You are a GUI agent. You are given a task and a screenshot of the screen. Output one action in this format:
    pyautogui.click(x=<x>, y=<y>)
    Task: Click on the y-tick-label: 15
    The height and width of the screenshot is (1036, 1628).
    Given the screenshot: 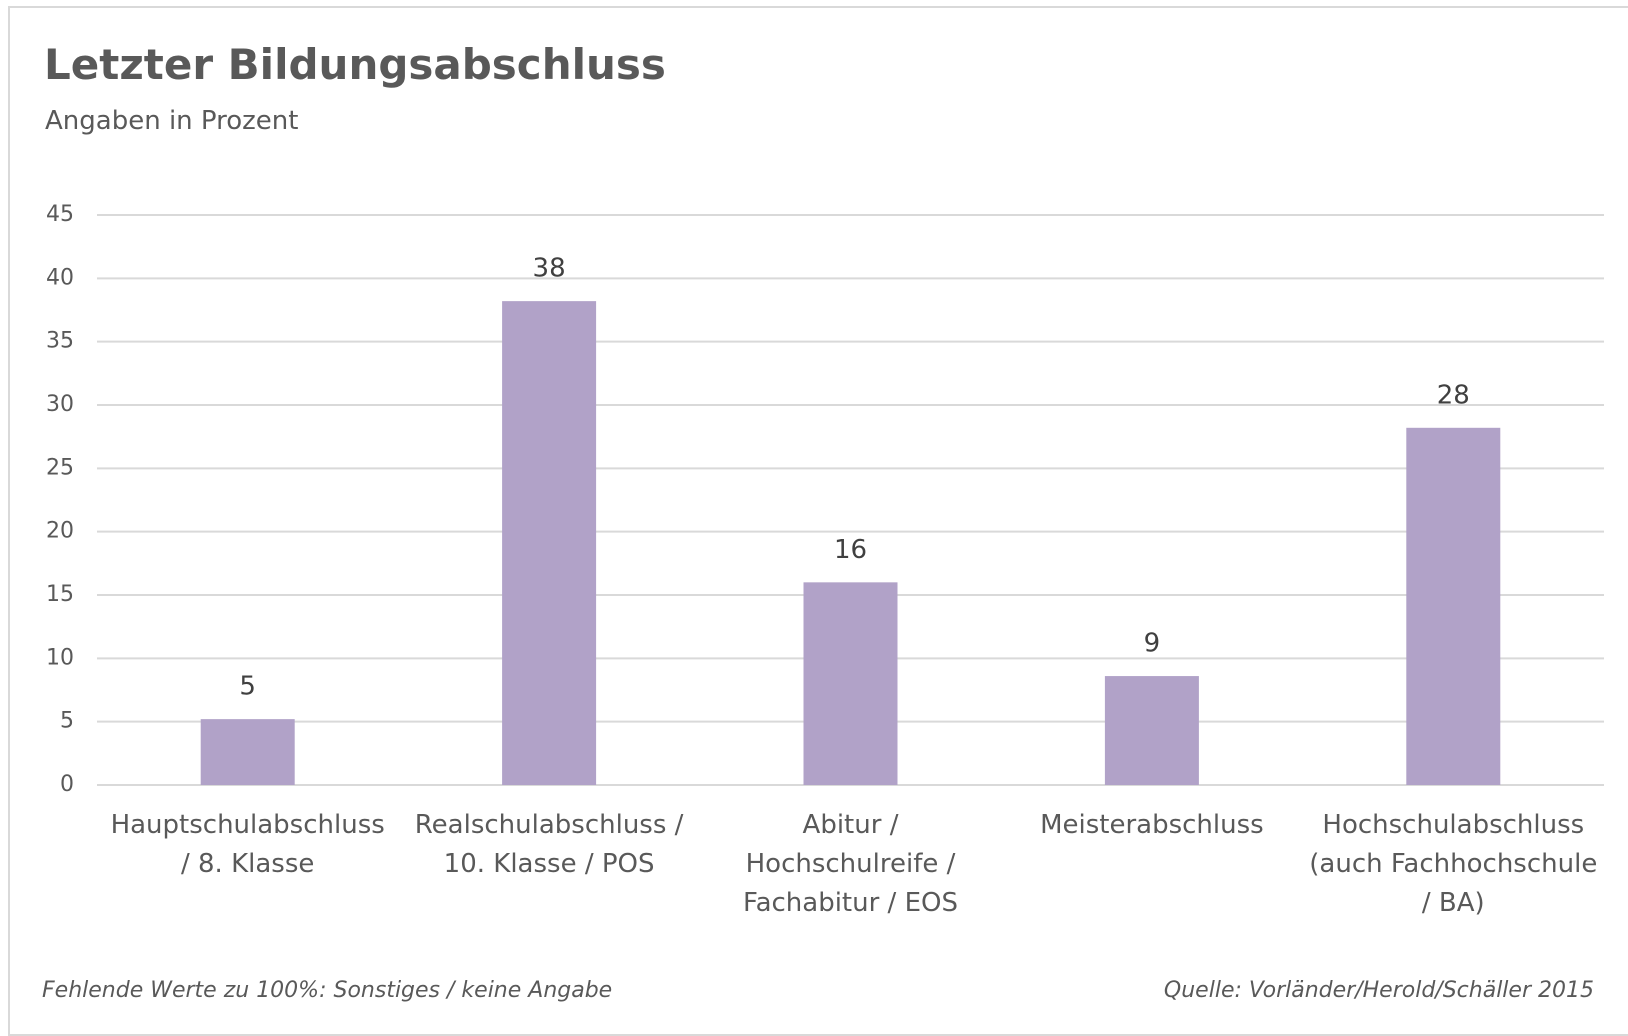 What is the action you would take?
    pyautogui.click(x=60, y=594)
    